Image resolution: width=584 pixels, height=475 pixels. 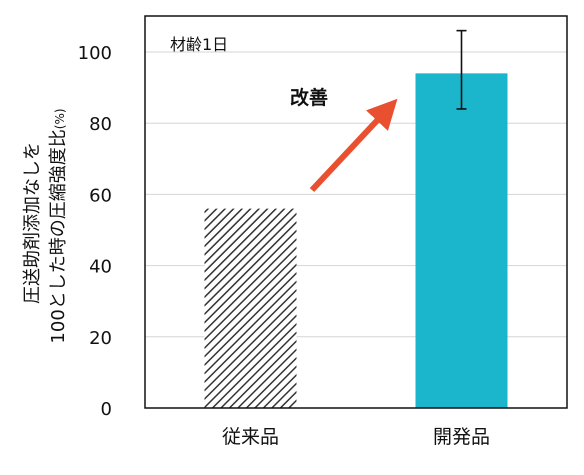 What do you see at coordinates (353, 145) in the screenshot?
I see `improvement-arrow` at bounding box center [353, 145].